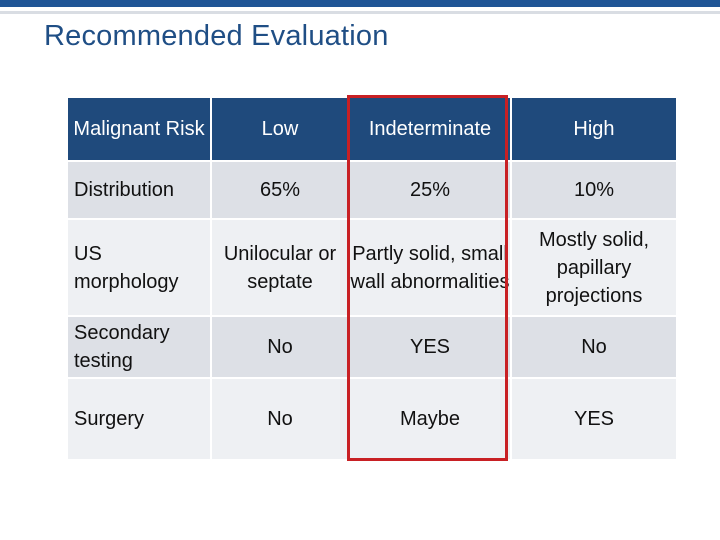  Describe the element at coordinates (594, 129) in the screenshot. I see `header-high: High` at that location.